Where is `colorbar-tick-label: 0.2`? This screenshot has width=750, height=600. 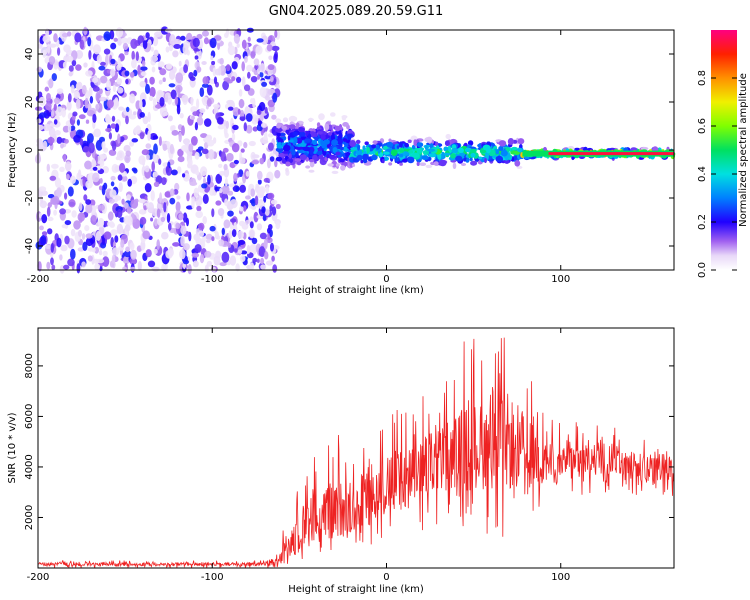 colorbar-tick-label: 0.2 is located at coordinates (702, 222).